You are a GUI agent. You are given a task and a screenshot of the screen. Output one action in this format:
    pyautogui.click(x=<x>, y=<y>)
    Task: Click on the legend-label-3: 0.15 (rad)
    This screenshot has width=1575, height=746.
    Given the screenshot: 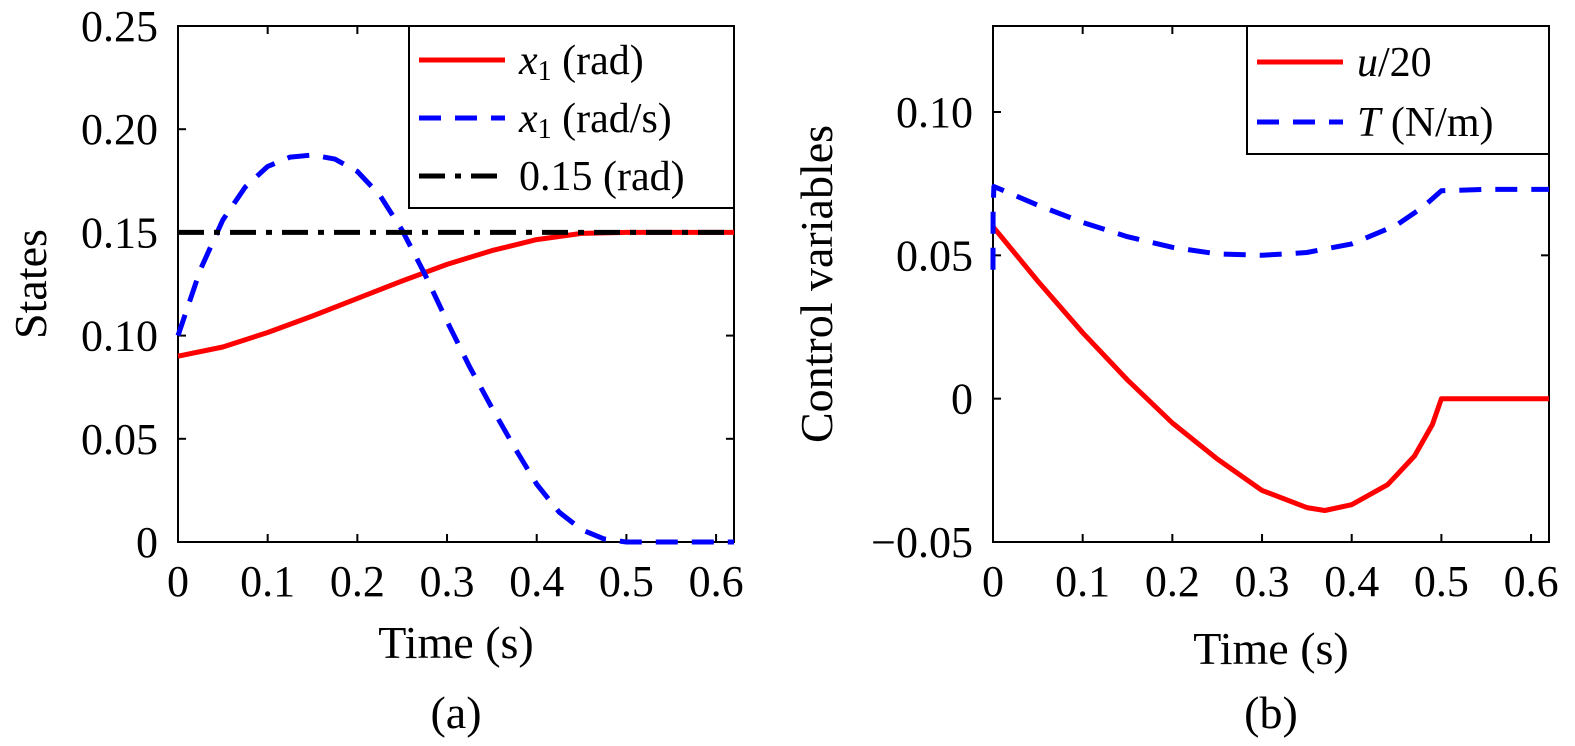 What is the action you would take?
    pyautogui.click(x=602, y=177)
    